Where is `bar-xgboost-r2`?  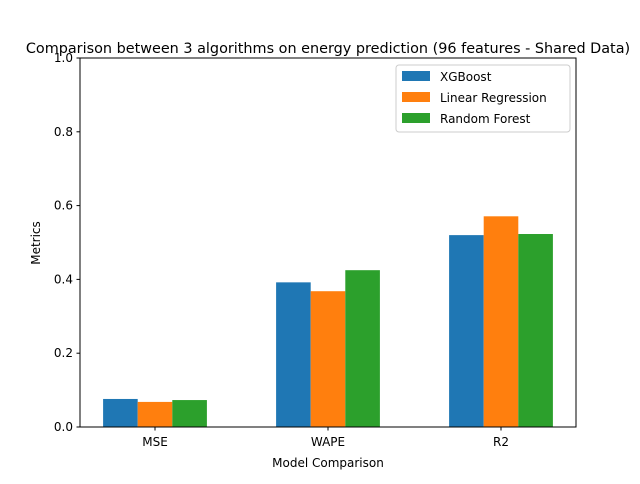
bar-xgboost-r2 is located at coordinates (466, 331).